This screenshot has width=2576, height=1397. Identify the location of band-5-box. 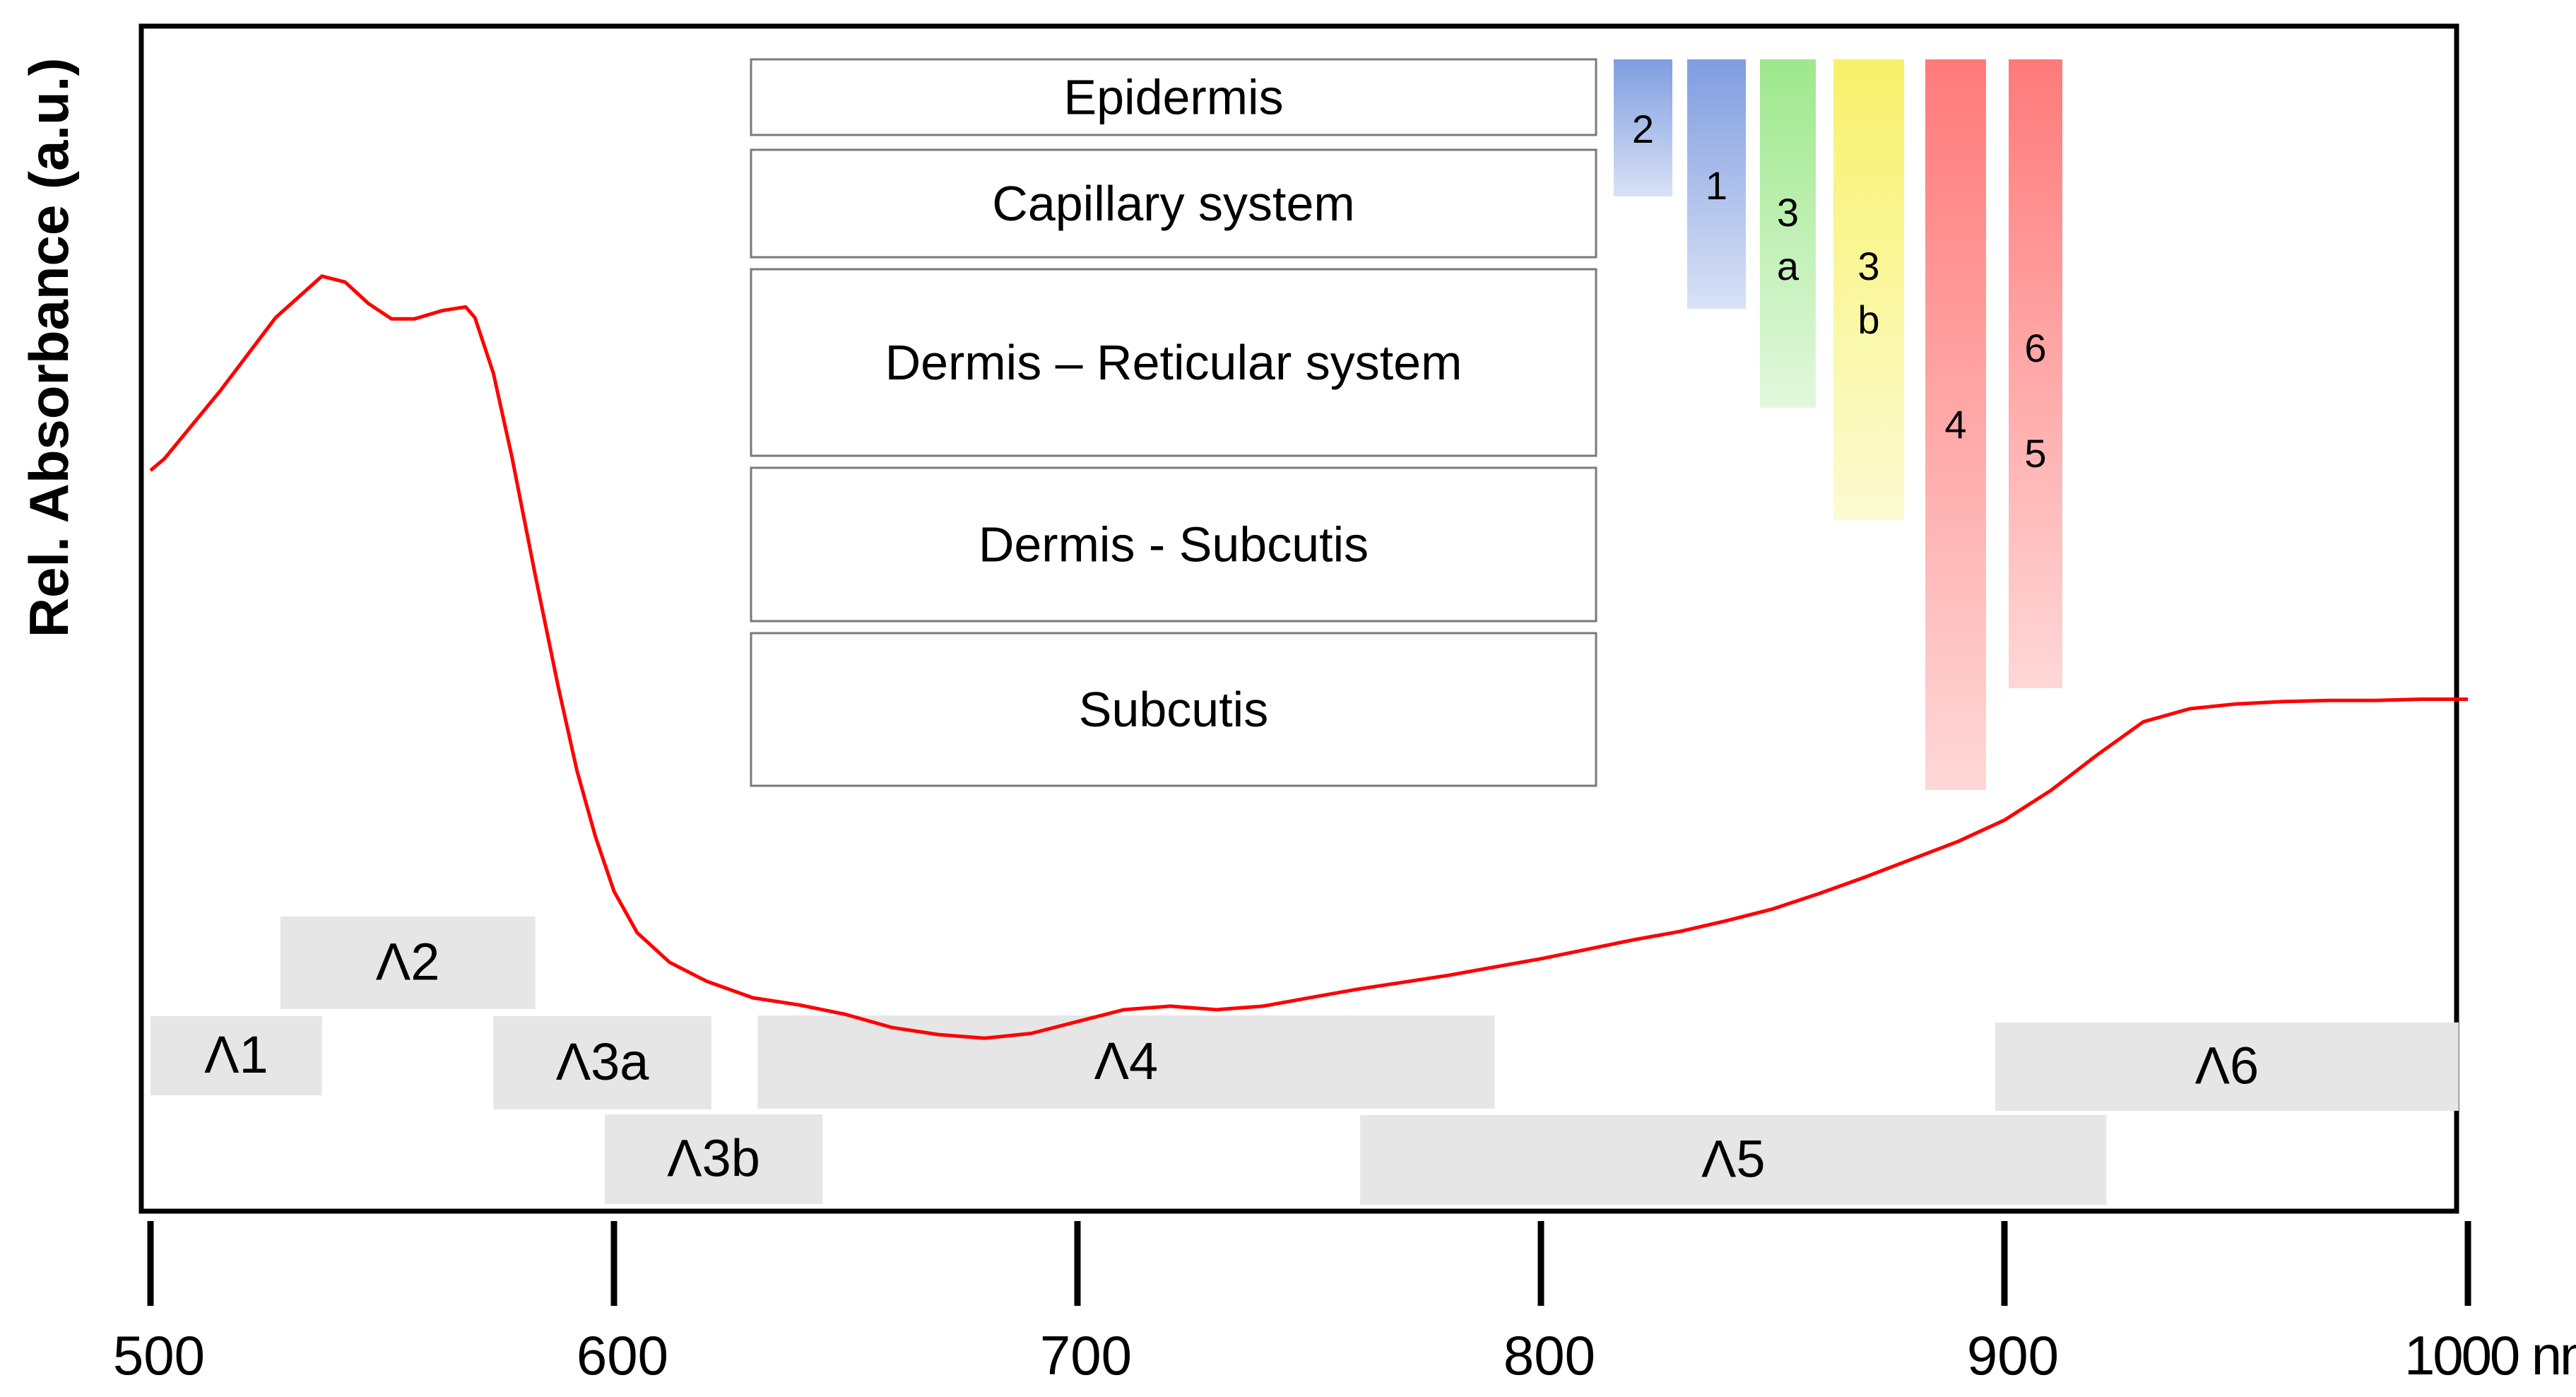
(1733, 1160).